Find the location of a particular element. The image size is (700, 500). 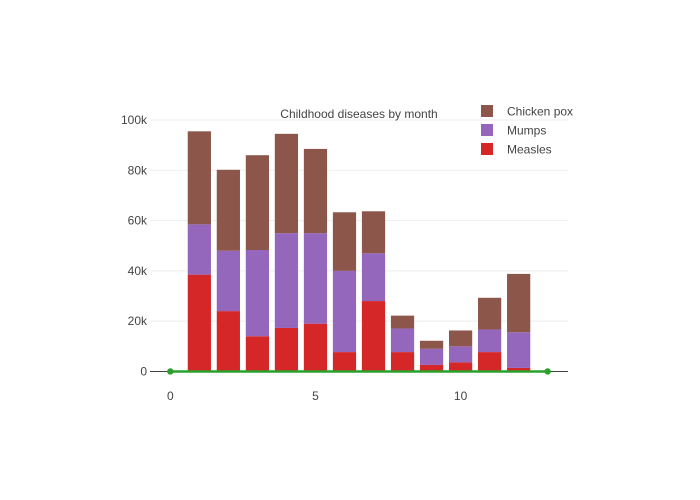

legend-item: Mumps is located at coordinates (513, 131).